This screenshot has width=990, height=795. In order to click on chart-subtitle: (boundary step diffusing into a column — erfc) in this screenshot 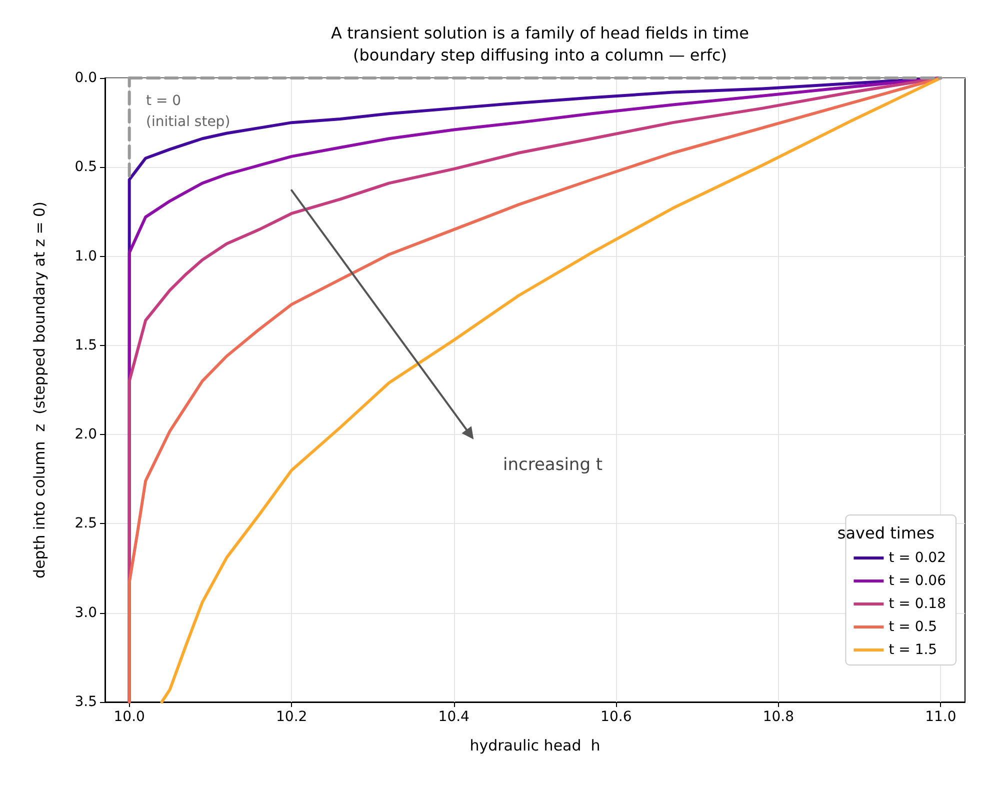, I will do `click(540, 55)`.